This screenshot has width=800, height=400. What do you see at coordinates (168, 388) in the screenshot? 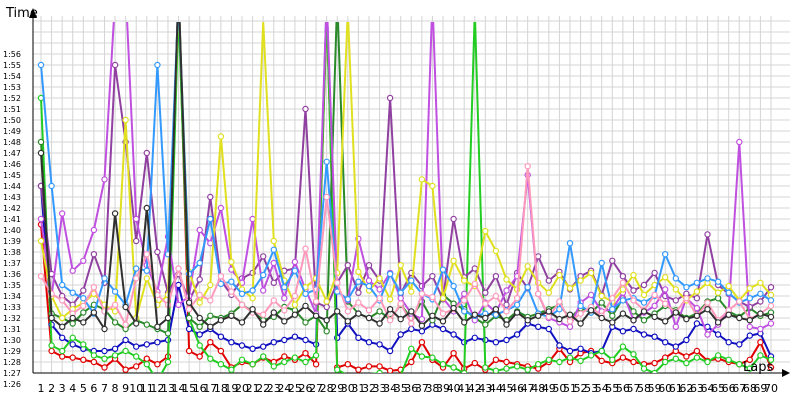
I see `x-tick-label: 13` at bounding box center [168, 388].